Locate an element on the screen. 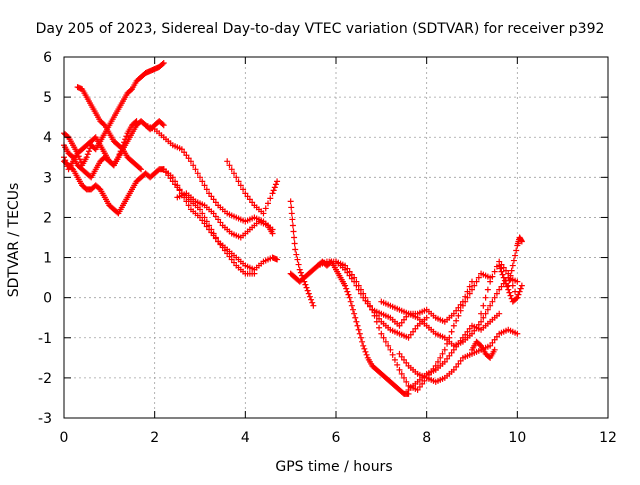  y-tick-label: -1 is located at coordinates (45, 339).